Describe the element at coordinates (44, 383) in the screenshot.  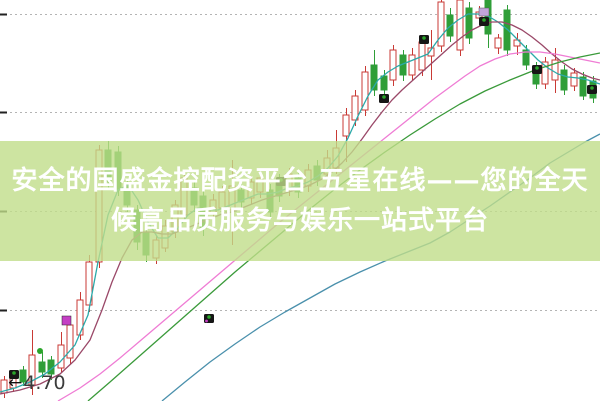
I see `price-low-value: 4.70` at that location.